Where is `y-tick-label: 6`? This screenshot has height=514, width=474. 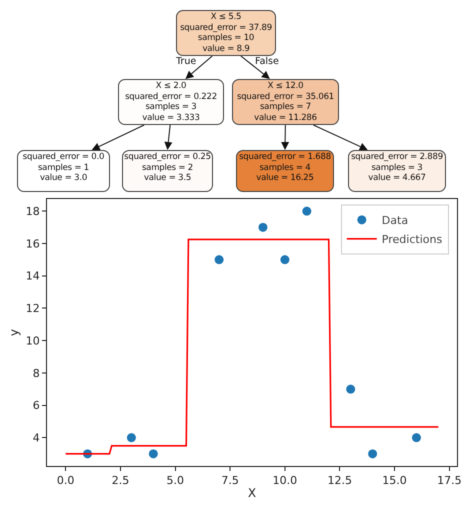
y-tick-label: 6 is located at coordinates (36, 405).